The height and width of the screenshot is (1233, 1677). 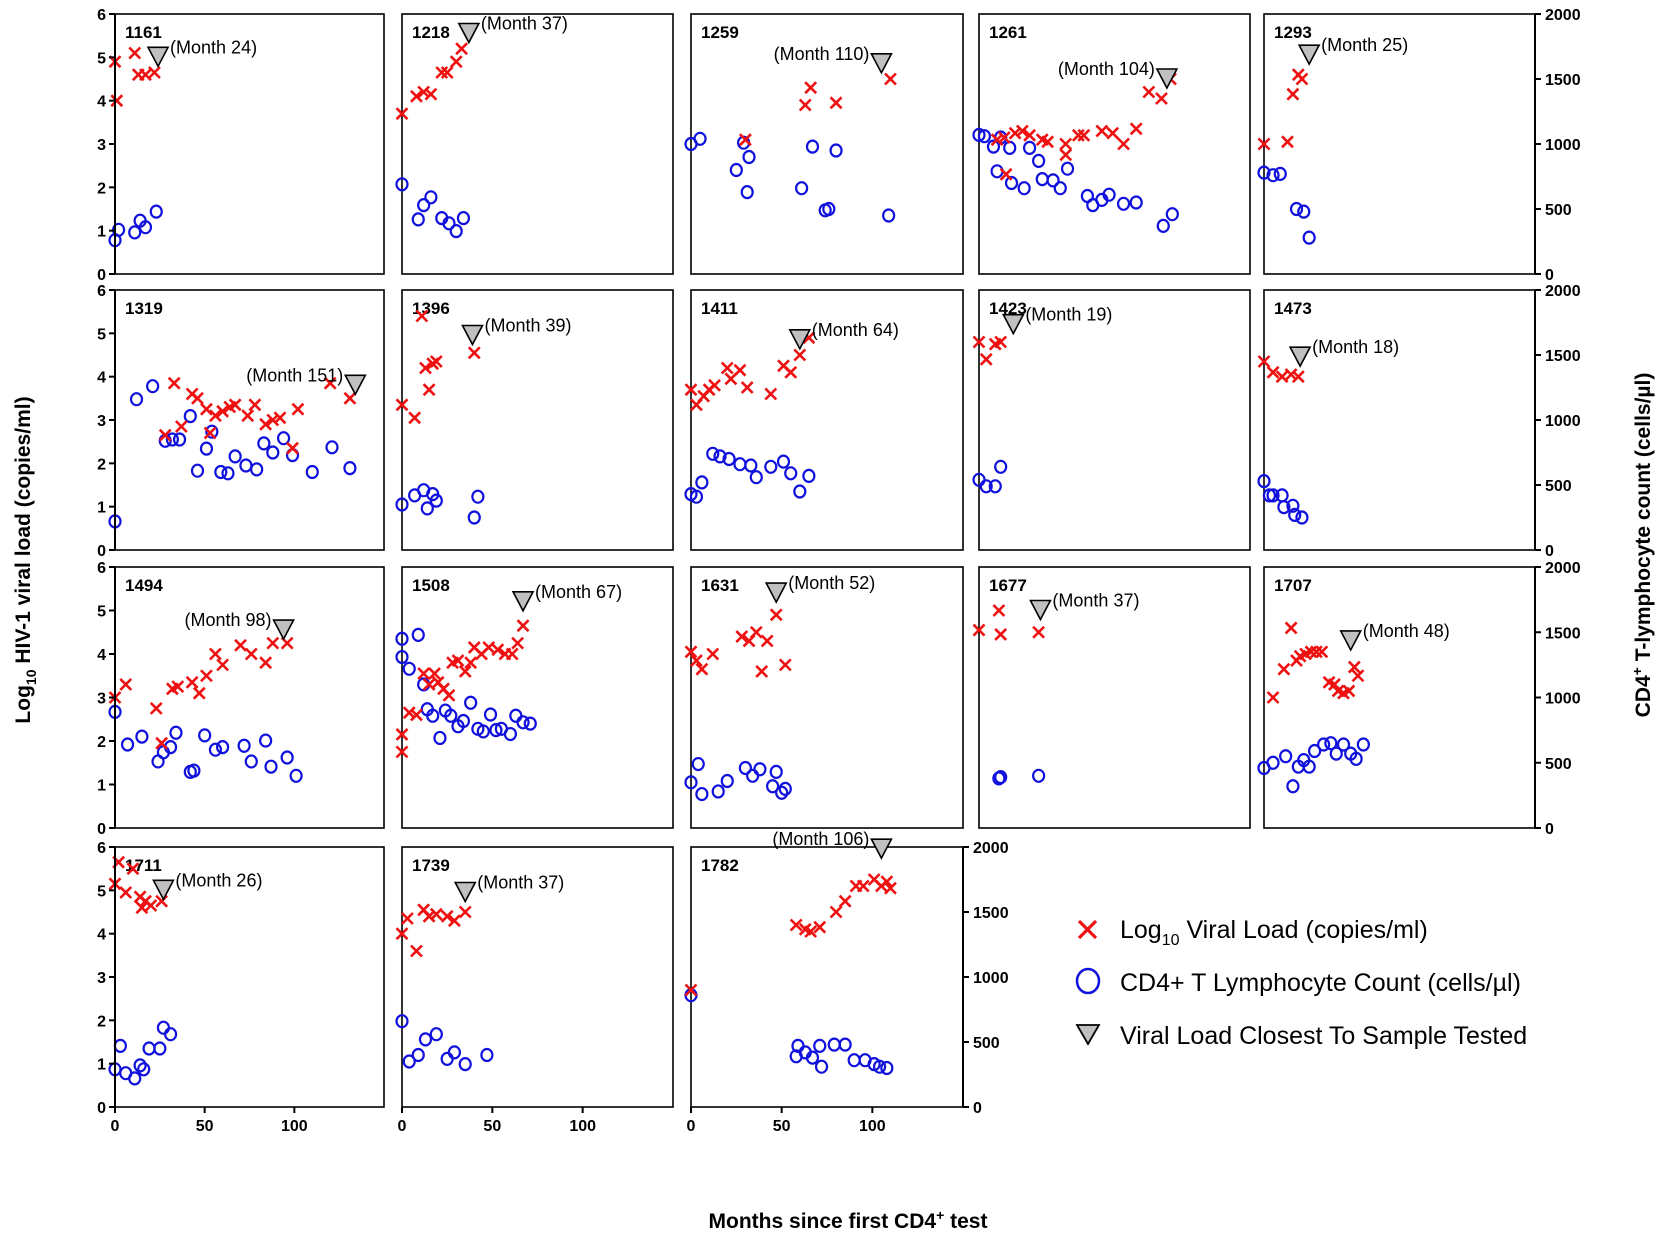 What do you see at coordinates (1419, 699) in the screenshot?
I see `panel-1707: 1707 (Month 48) 0 500 1000 1500 2000` at bounding box center [1419, 699].